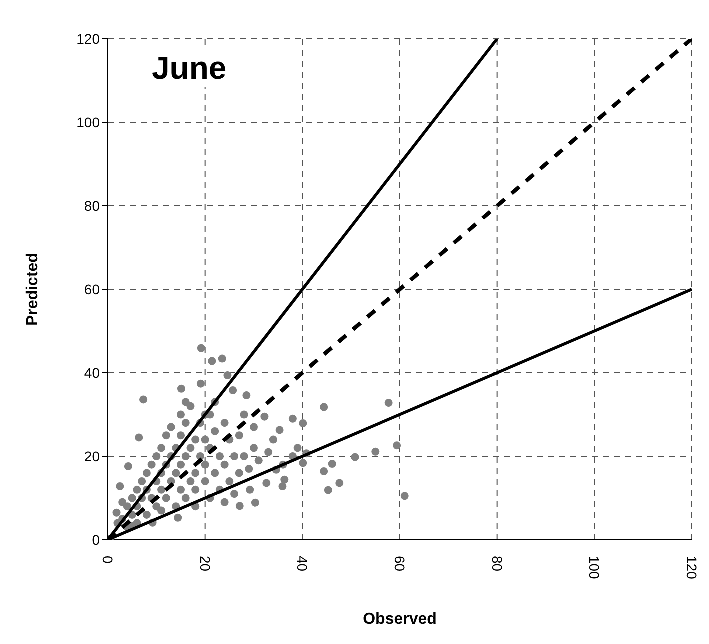  Describe the element at coordinates (33, 289) in the screenshot. I see `y-axis-title: Predicted` at that location.